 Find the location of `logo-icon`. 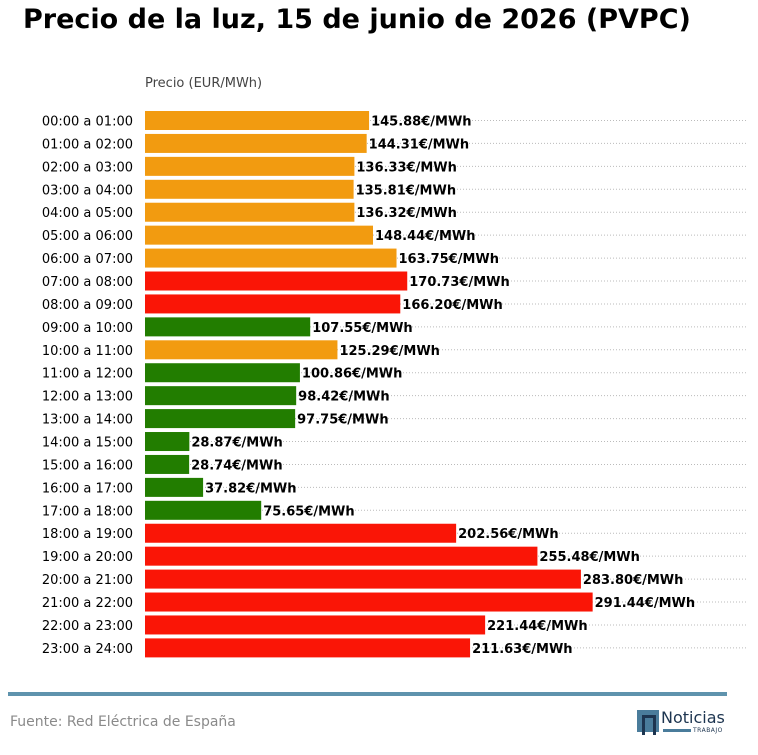

logo-icon is located at coordinates (648, 722).